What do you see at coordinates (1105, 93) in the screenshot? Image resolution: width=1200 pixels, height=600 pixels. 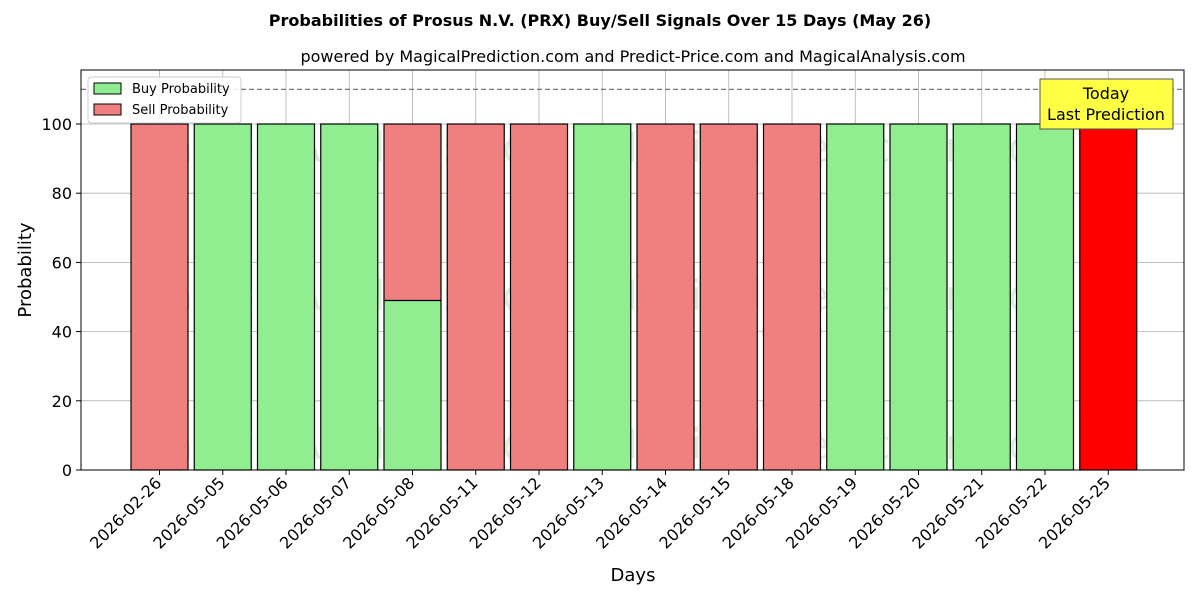 I see `annotation-line1: Today` at bounding box center [1105, 93].